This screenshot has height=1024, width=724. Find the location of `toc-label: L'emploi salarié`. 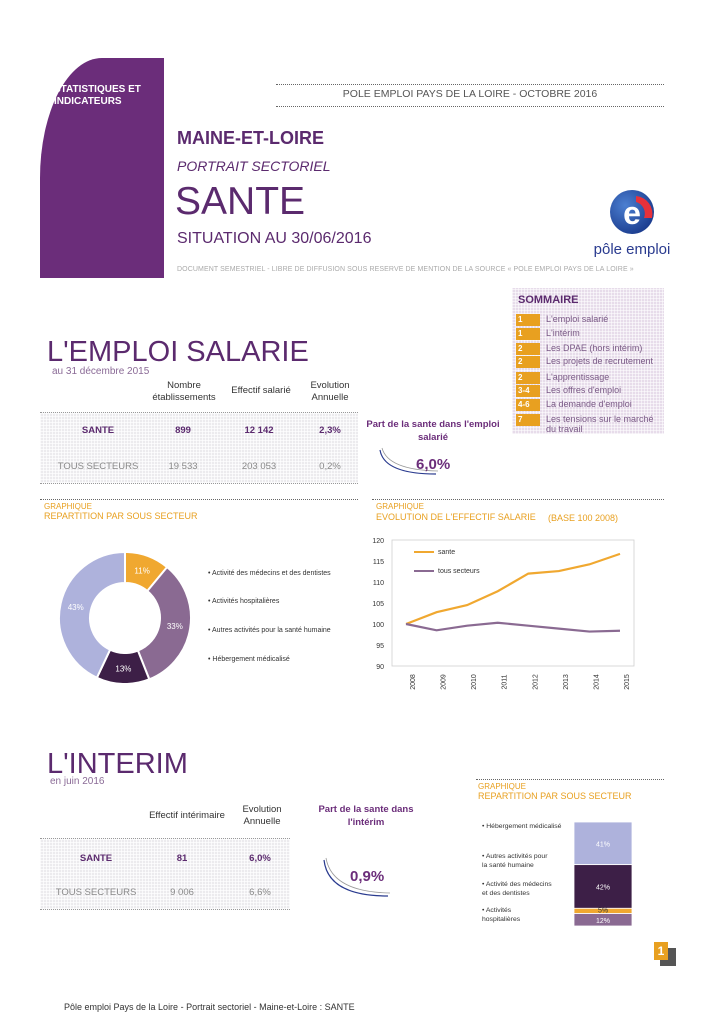

toc-label: L'emploi salarié is located at coordinates (577, 319).